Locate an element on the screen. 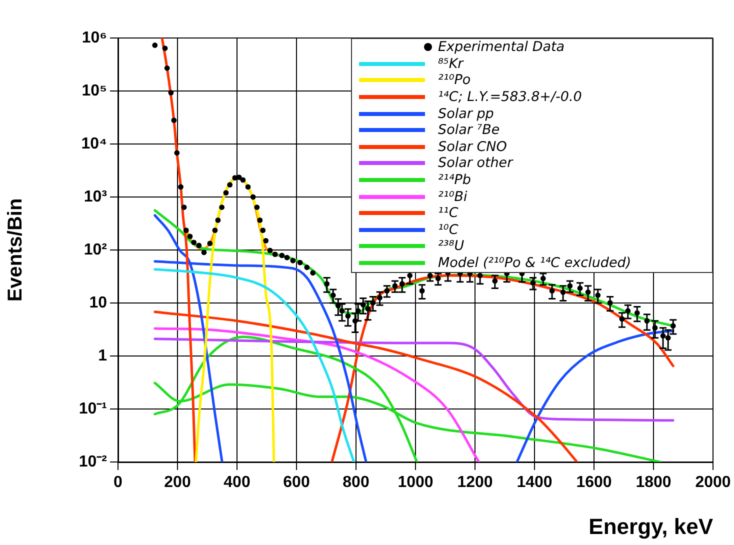 The image size is (734, 545). legend-label: Solar CNO is located at coordinates (472, 146).